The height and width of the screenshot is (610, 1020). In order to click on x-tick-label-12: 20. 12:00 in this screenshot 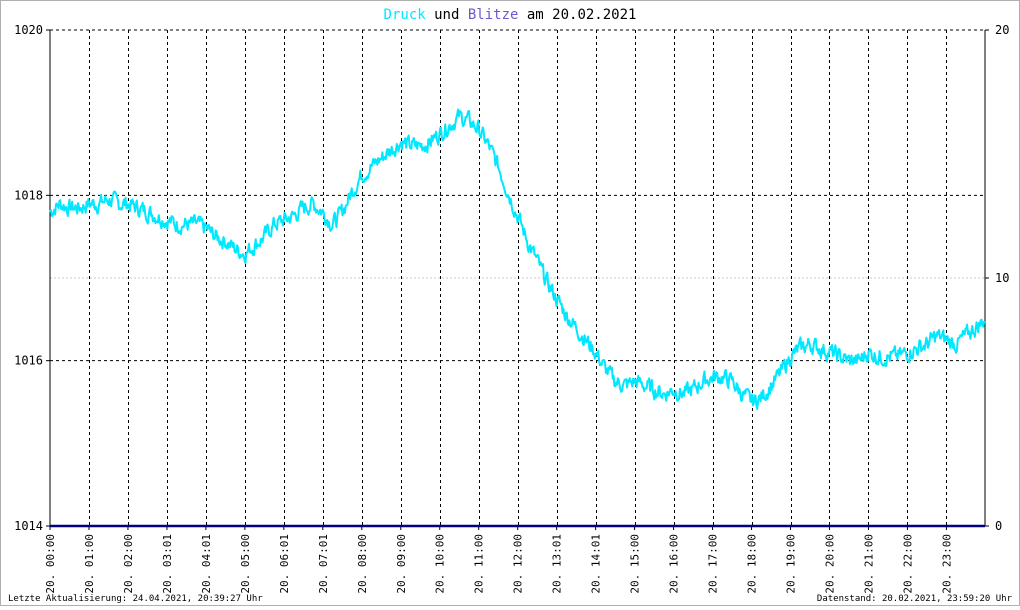, I will do `click(518, 564)`.